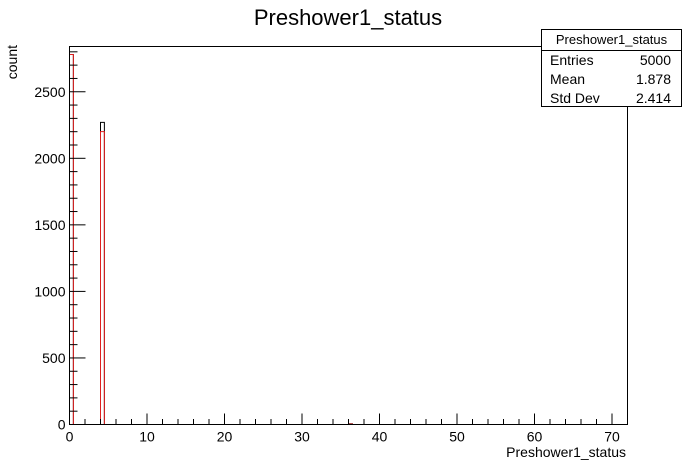  I want to click on stats-label: Std Dev, so click(575, 98).